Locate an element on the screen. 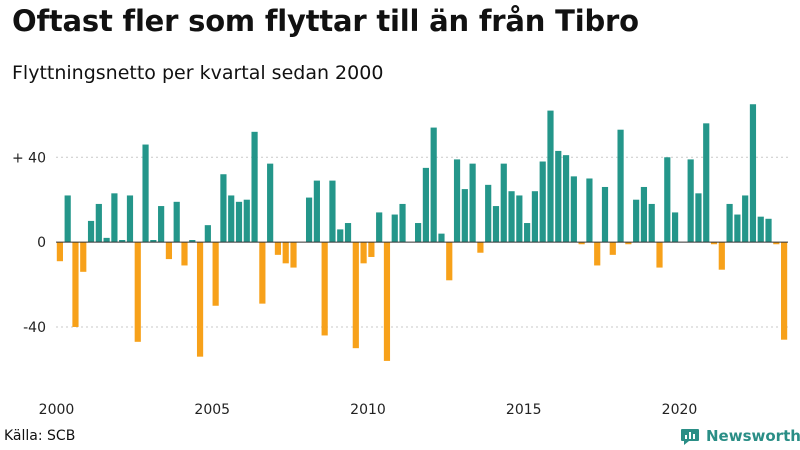  newsworthy-logo-icon is located at coordinates (690, 437).